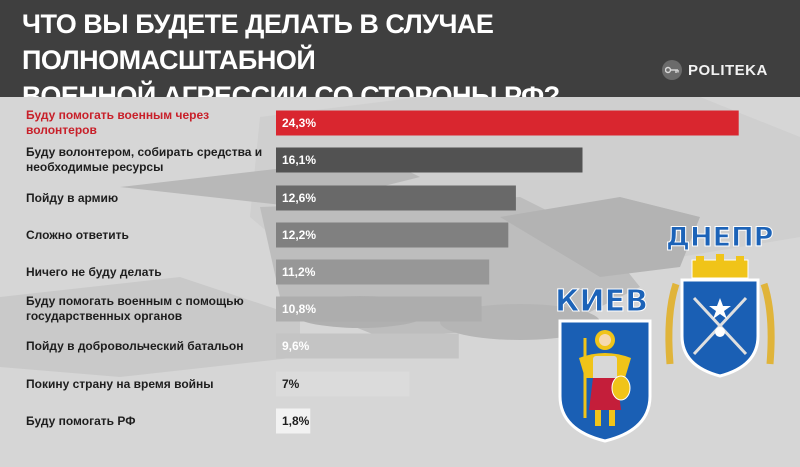 This screenshot has height=467, width=800. What do you see at coordinates (299, 272) in the screenshot?
I see `bar-value-label: 11,2%` at bounding box center [299, 272].